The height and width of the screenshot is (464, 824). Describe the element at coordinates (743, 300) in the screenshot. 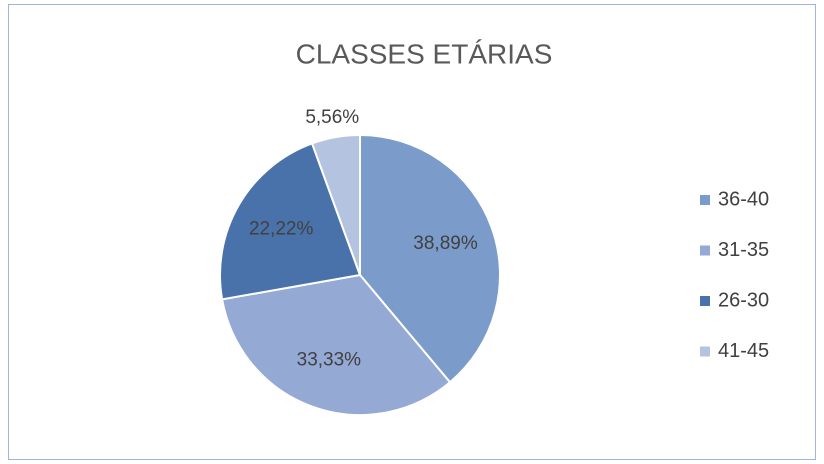

I see `legend-label: 26-30` at that location.